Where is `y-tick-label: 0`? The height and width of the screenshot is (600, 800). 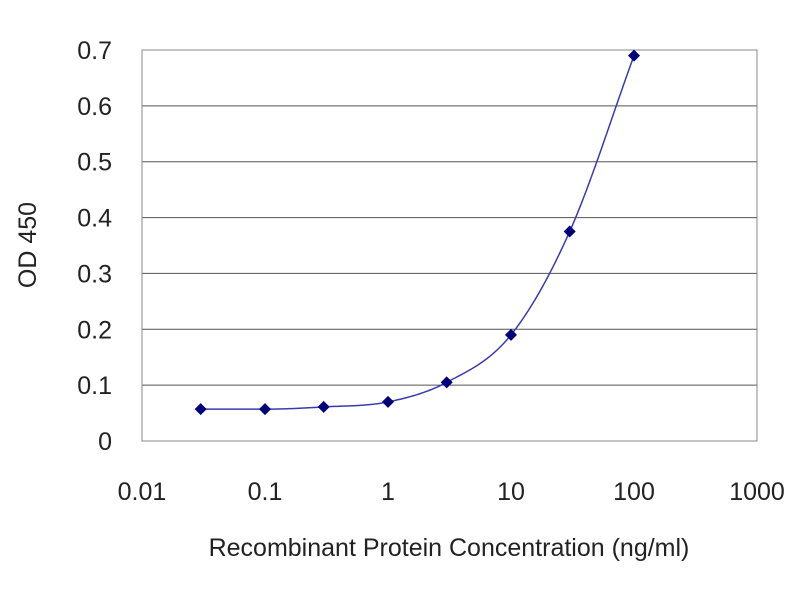
y-tick-label: 0 is located at coordinates (105, 442).